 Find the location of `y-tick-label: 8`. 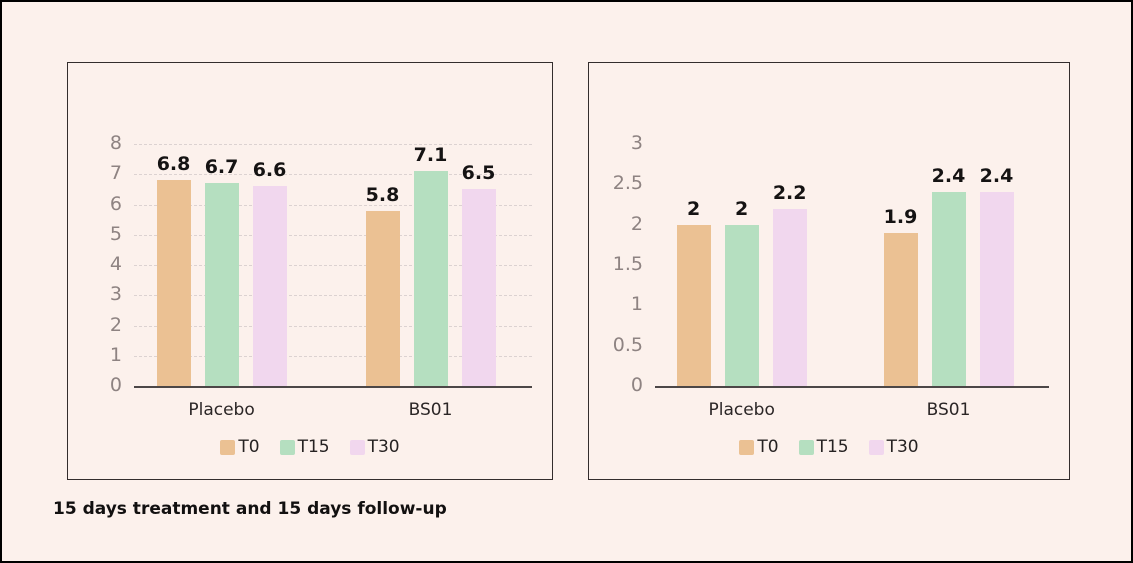

y-tick-label: 8 is located at coordinates (115, 143).